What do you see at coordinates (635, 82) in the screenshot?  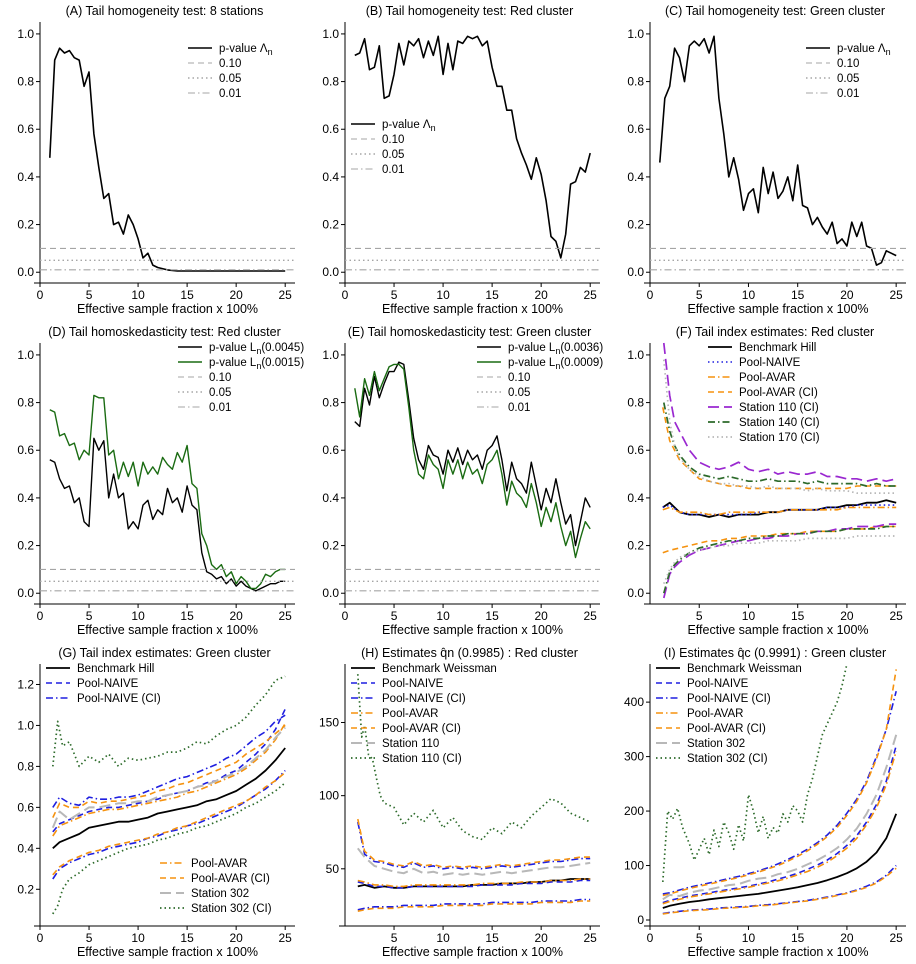 I see `panel-c-y-tick-label: 0.8` at bounding box center [635, 82].